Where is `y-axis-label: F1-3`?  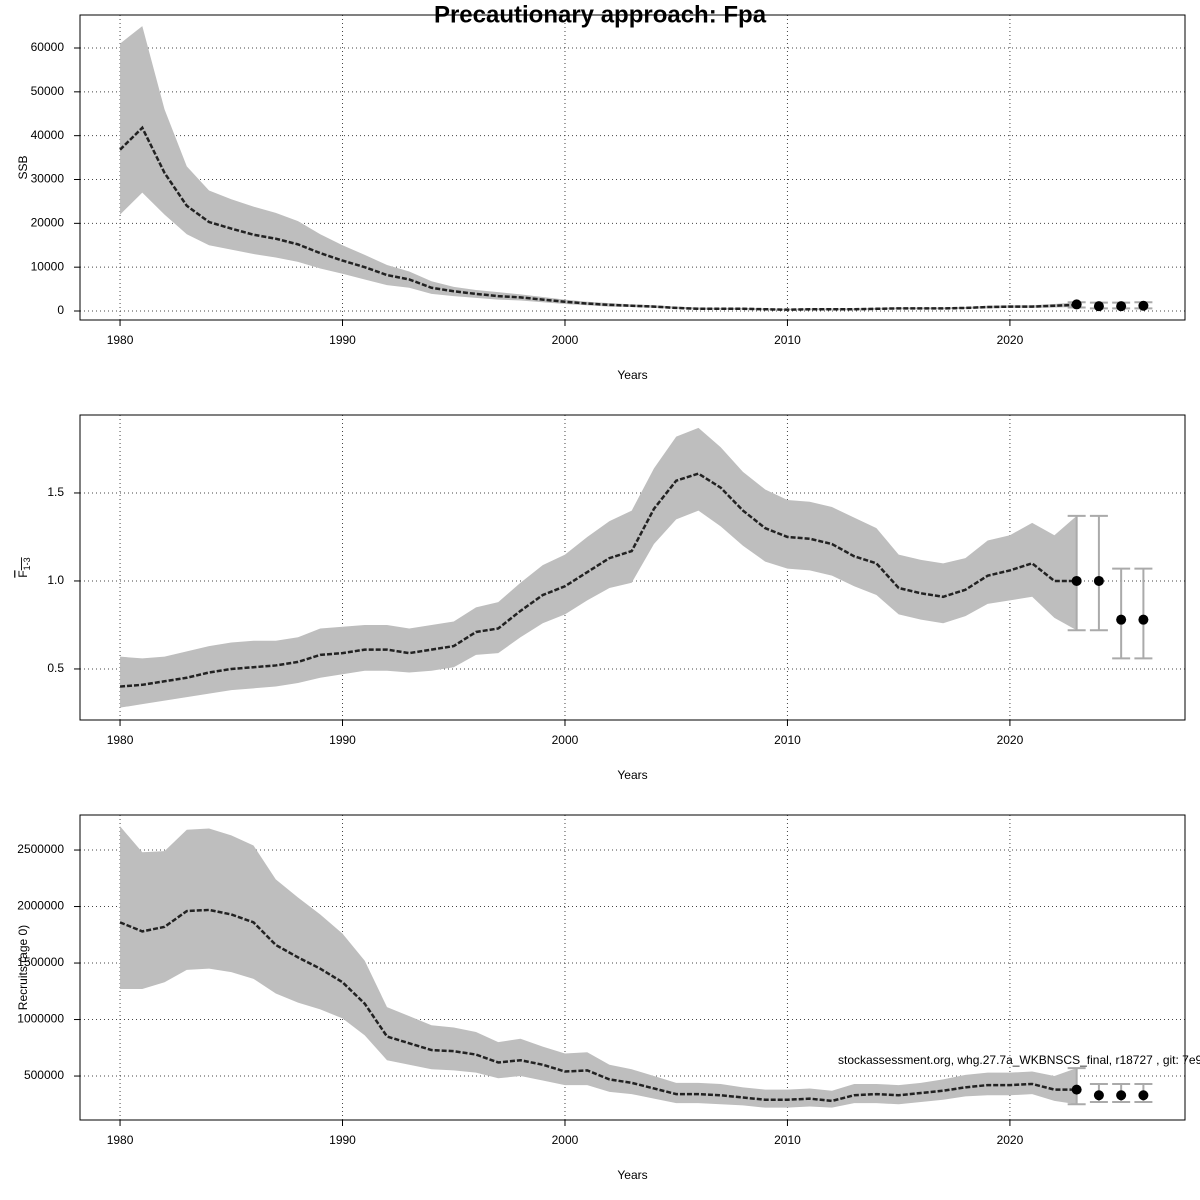
y-axis-label: F1-3 is located at coordinates (24, 567).